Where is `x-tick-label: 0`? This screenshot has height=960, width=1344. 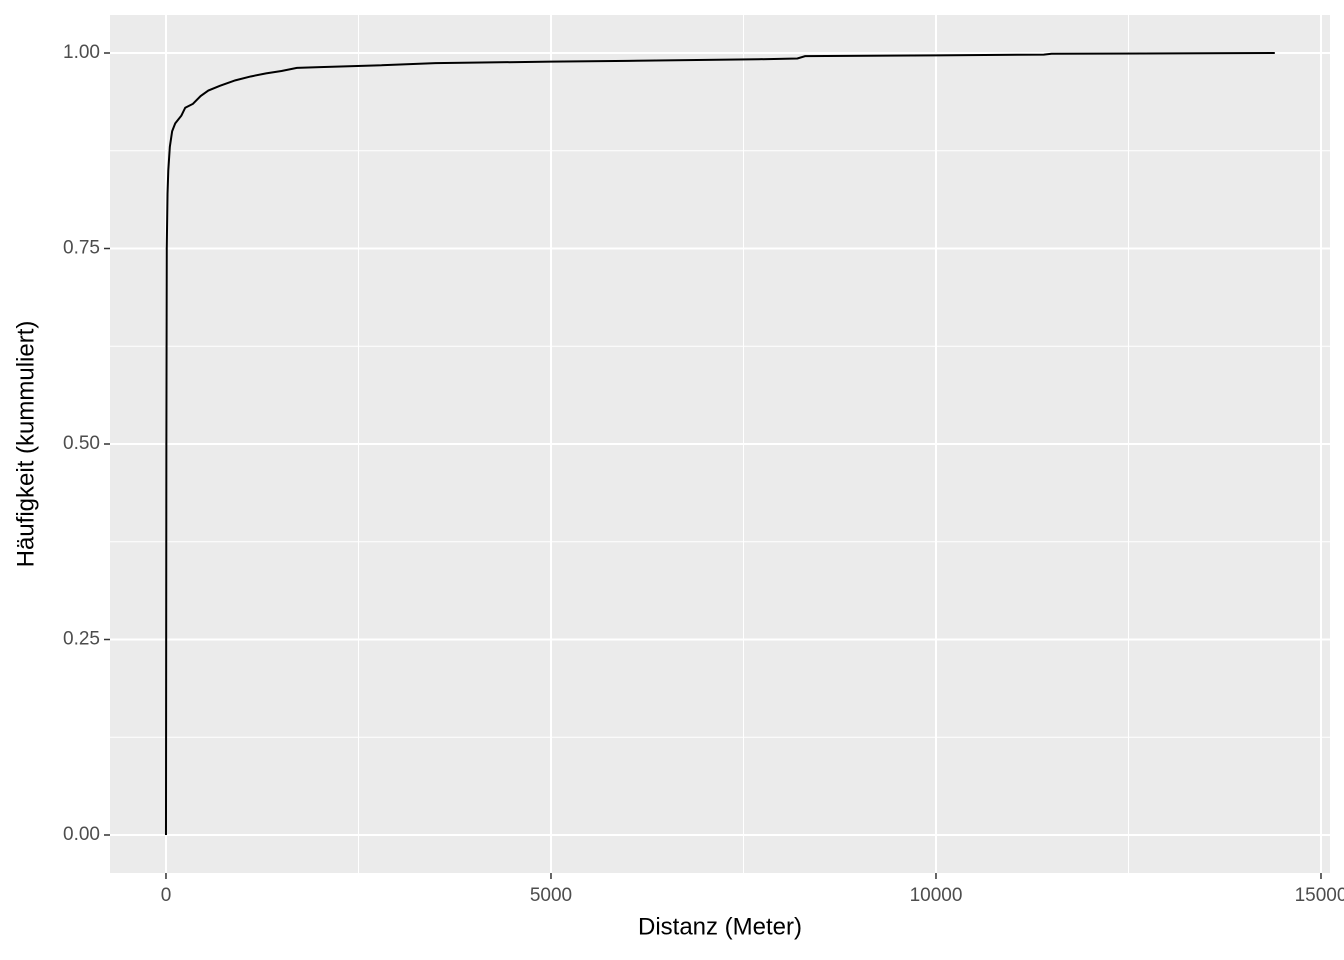 x-tick-label: 0 is located at coordinates (166, 895).